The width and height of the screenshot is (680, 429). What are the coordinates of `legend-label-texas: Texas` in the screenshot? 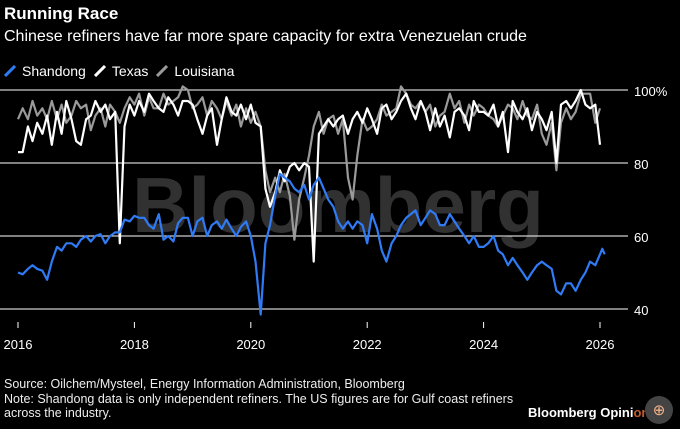 It's located at (130, 71).